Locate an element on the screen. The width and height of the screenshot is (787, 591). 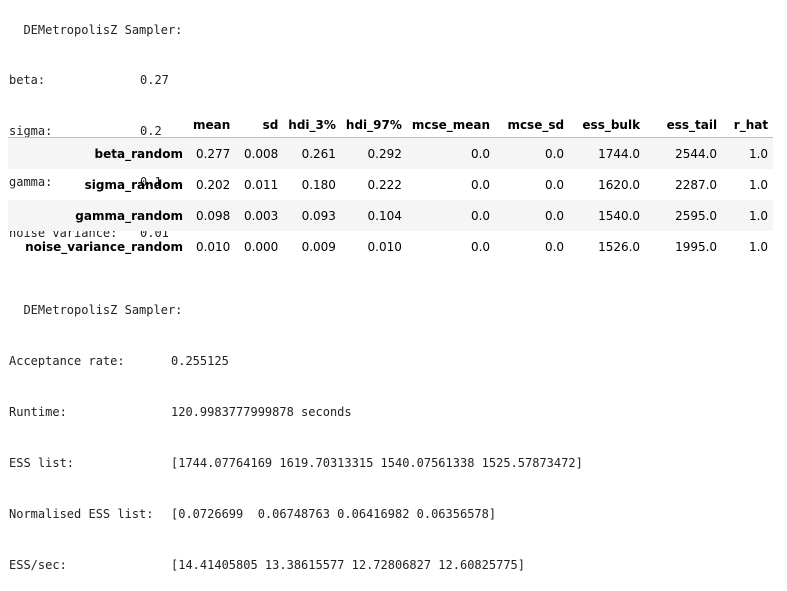
footer-header: DEMetropolisZ Sampler: is located at coordinates (95, 302).